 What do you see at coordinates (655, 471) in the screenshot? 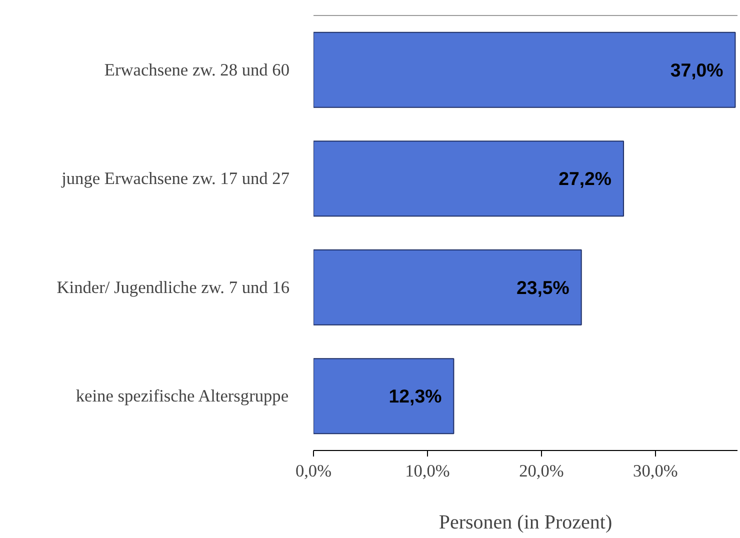
I see `x-tick-label: 30,0%` at bounding box center [655, 471].